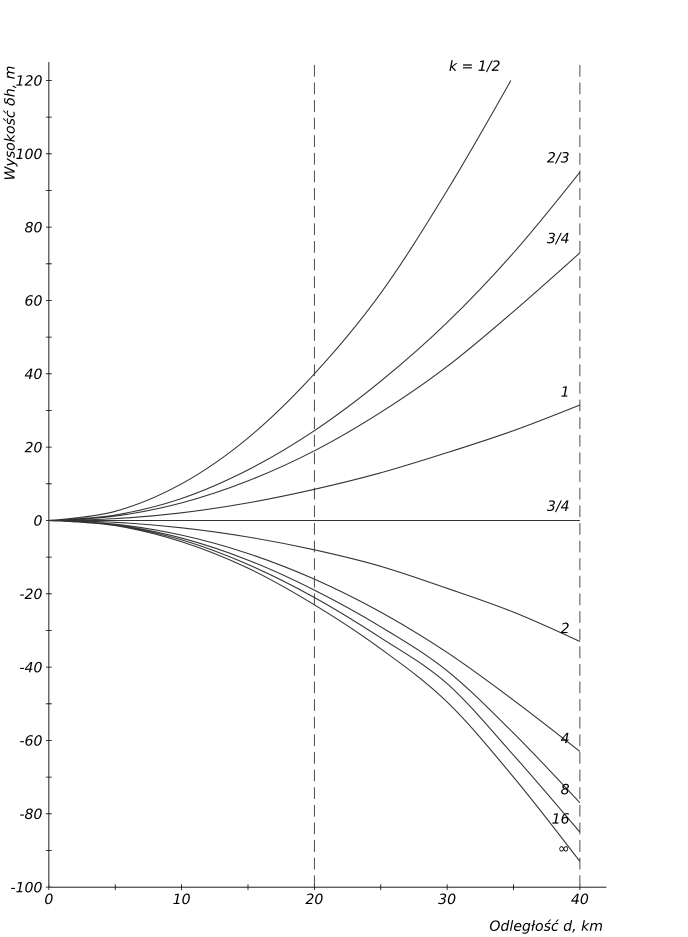 Image resolution: width=688 pixels, height=937 pixels. What do you see at coordinates (563, 849) in the screenshot?
I see `series-label: ∞` at bounding box center [563, 849].